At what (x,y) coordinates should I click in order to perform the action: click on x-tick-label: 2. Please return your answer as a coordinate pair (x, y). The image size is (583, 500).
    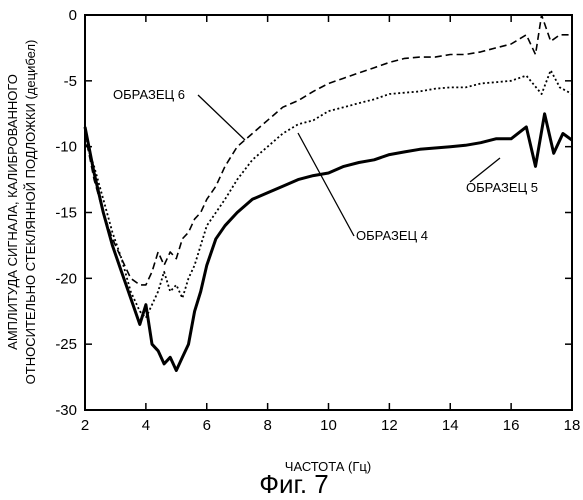
    Looking at the image, I should click on (85, 425).